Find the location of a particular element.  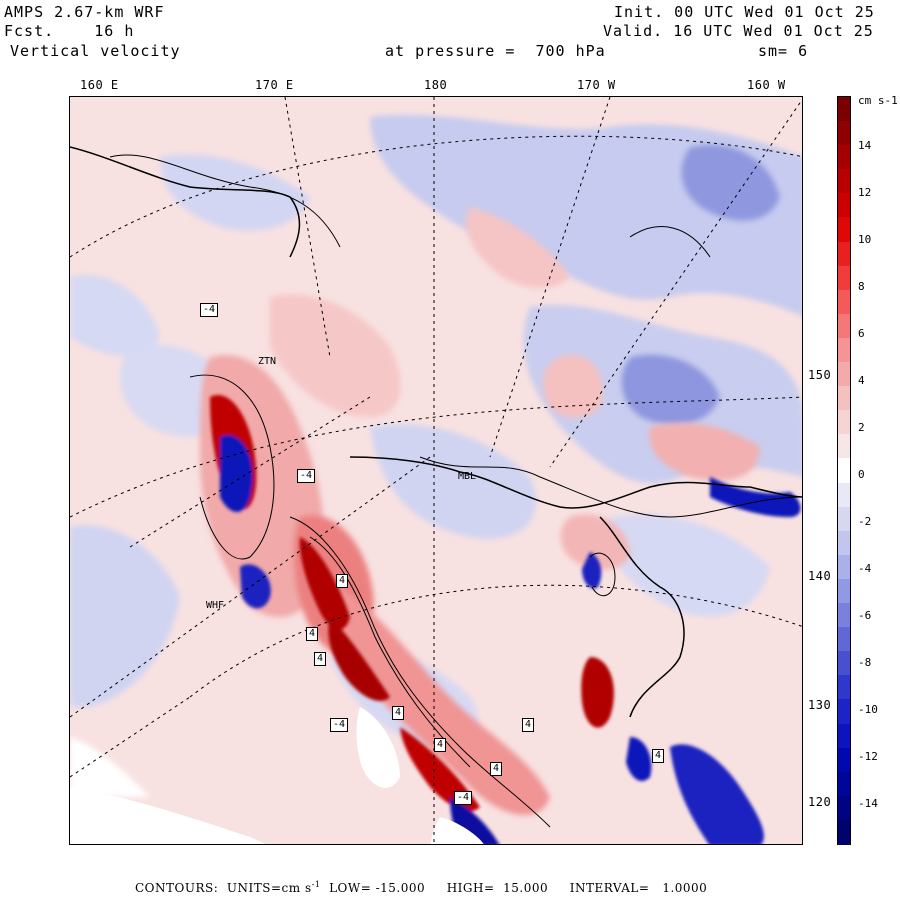

init-time: Init. 00 UTC Wed 01 Oct 25 is located at coordinates (744, 12).